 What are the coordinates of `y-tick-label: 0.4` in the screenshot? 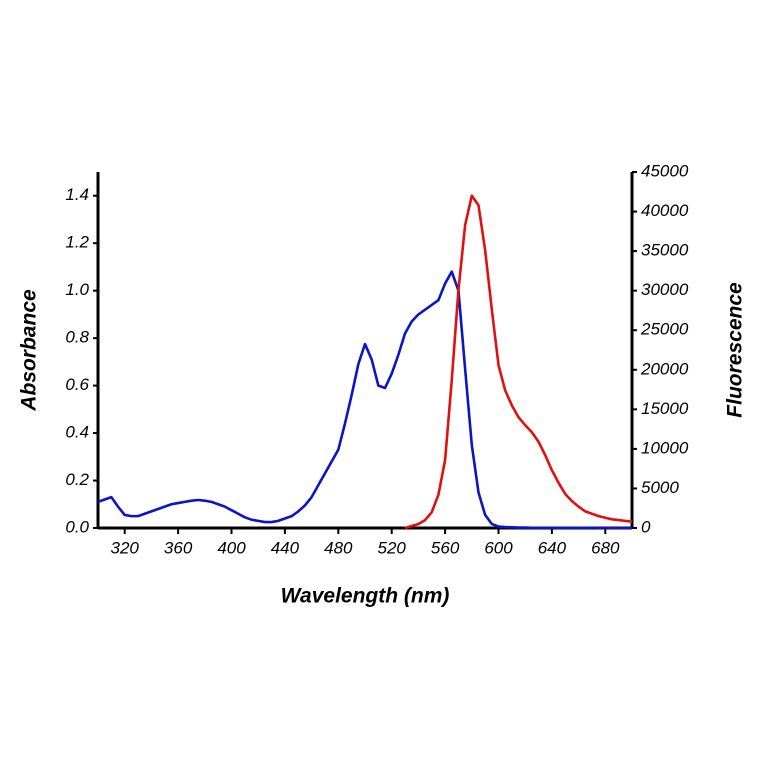 It's located at (77, 432).